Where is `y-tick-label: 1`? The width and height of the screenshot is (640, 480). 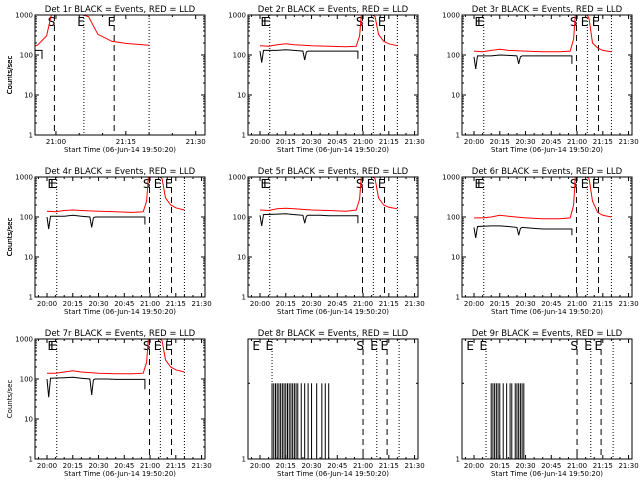
y-tick-label: 1 is located at coordinates (31, 298).